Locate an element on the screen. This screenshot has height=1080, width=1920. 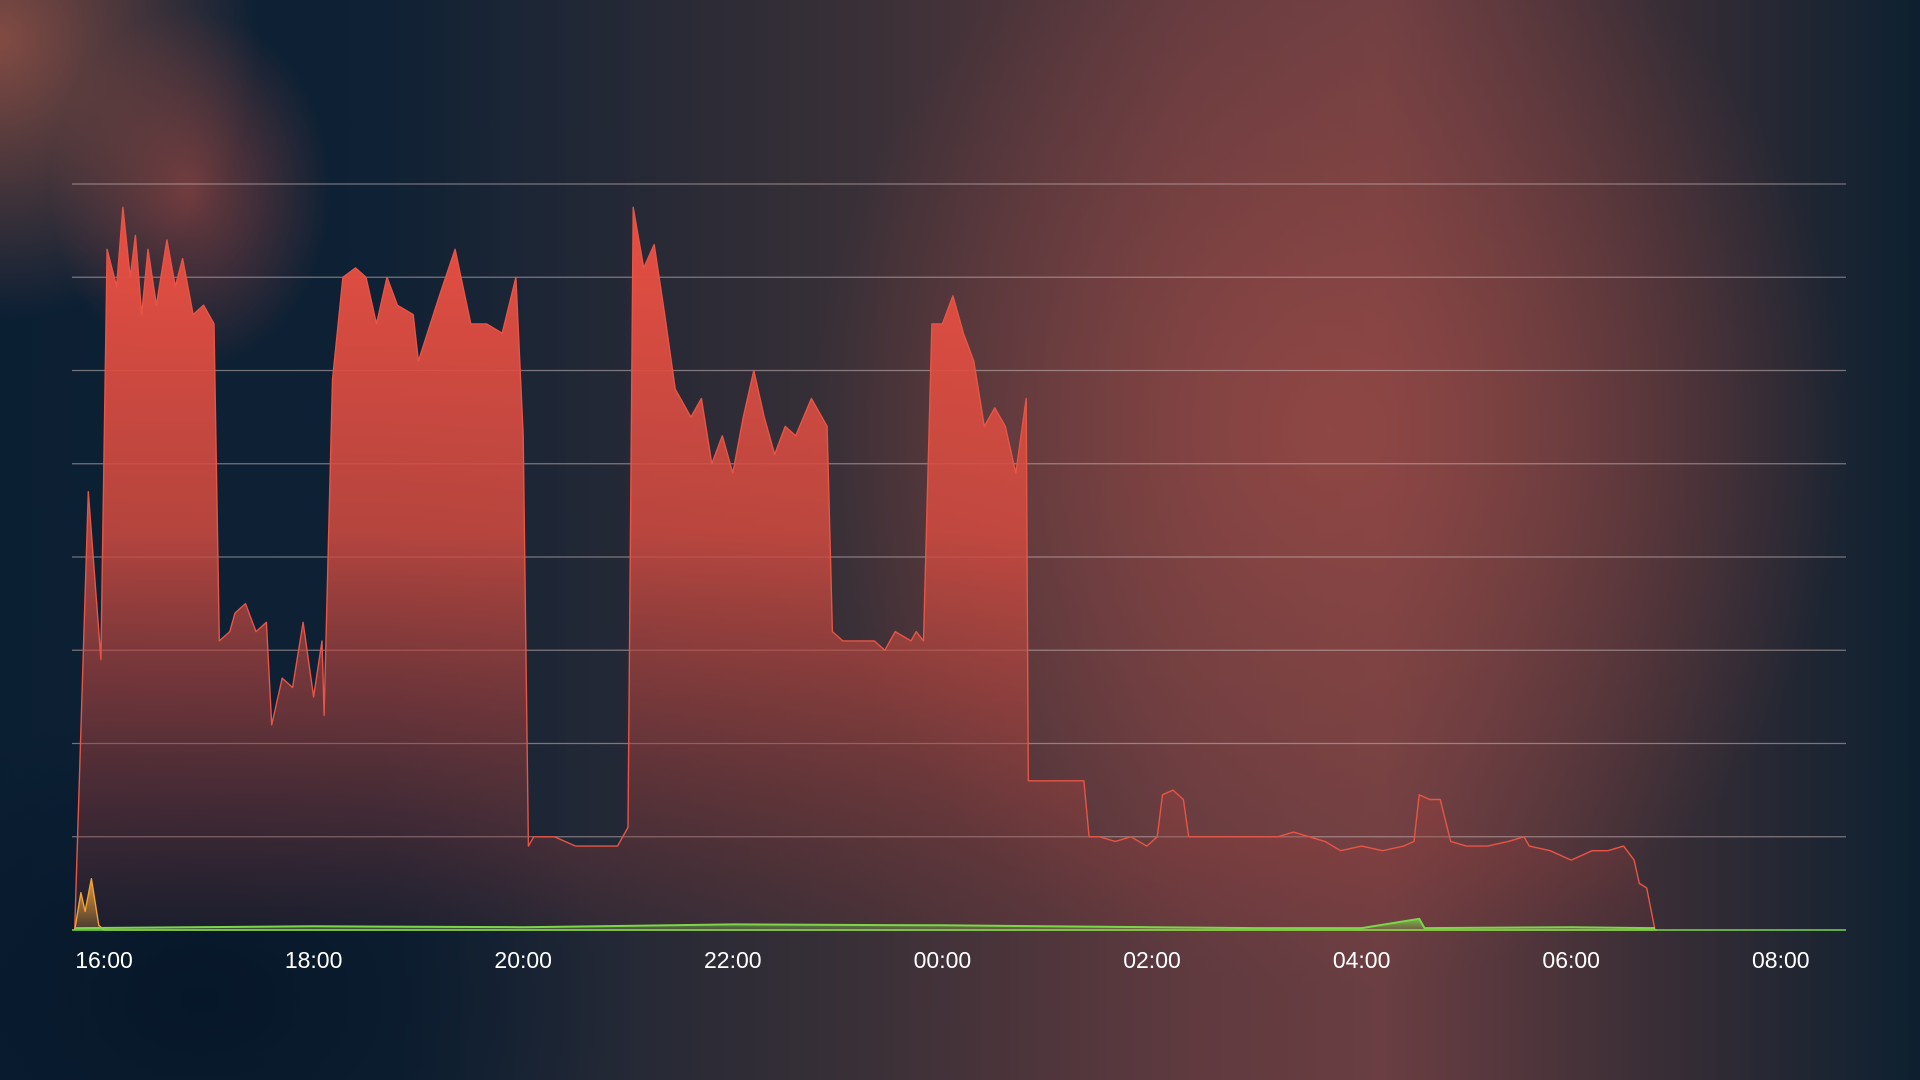
x-tick-label: 08:00 is located at coordinates (1781, 960).